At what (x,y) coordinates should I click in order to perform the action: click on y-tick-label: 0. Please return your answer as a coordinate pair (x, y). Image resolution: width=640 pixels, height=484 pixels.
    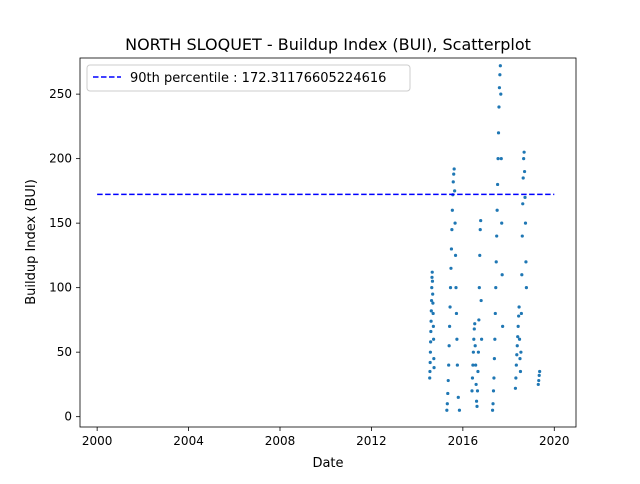
    Looking at the image, I should click on (68, 417).